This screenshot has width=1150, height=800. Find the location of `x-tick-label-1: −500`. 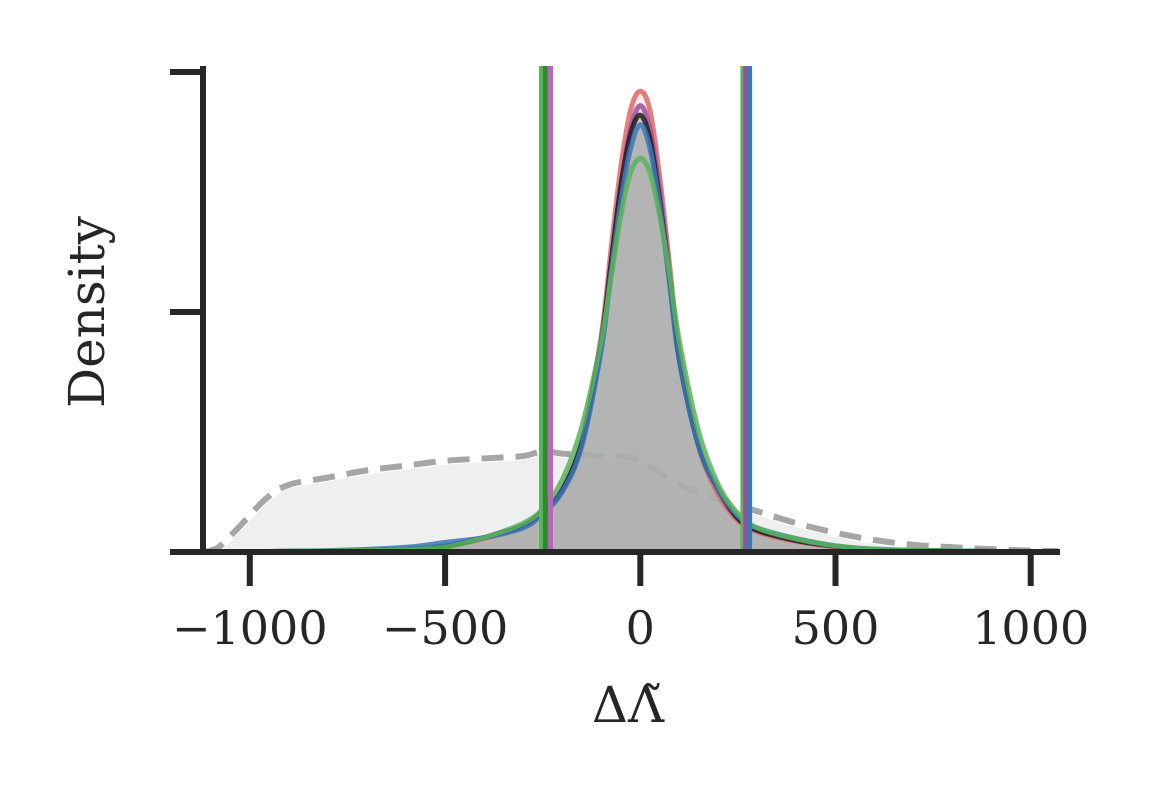

x-tick-label-1: −500 is located at coordinates (445, 628).